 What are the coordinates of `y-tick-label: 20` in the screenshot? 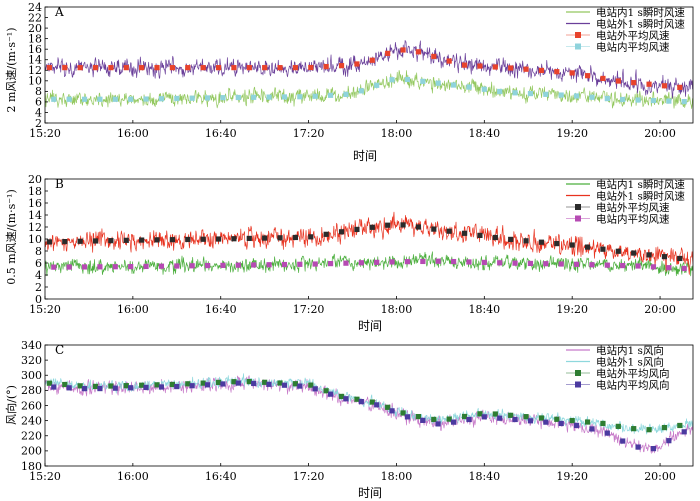 It's located at (35, 179).